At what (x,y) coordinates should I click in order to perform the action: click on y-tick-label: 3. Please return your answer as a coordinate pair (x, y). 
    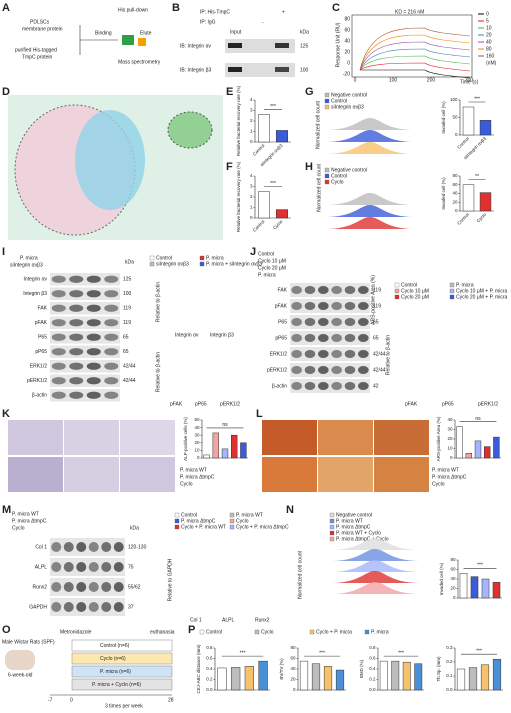
    Looking at the image, I should click on (251, 110).